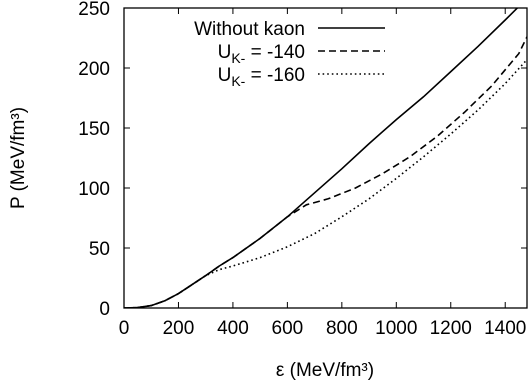 This screenshot has width=531, height=385. Describe the element at coordinates (261, 54) in the screenshot. I see `legend-label: UK- = -140` at that location.